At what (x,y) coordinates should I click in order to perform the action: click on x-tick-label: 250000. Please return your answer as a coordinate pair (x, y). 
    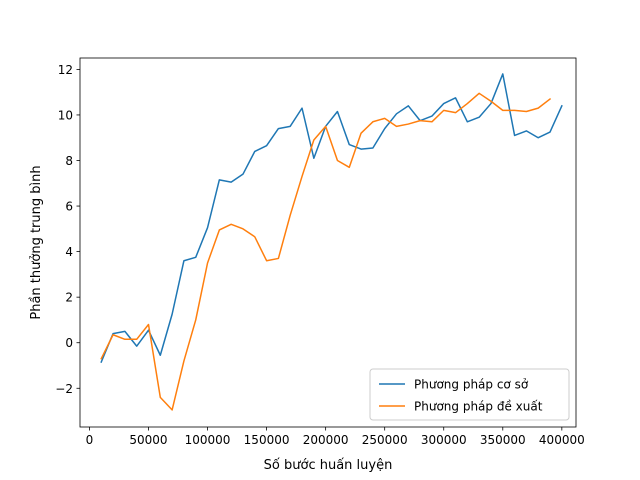
    Looking at the image, I should click on (385, 440).